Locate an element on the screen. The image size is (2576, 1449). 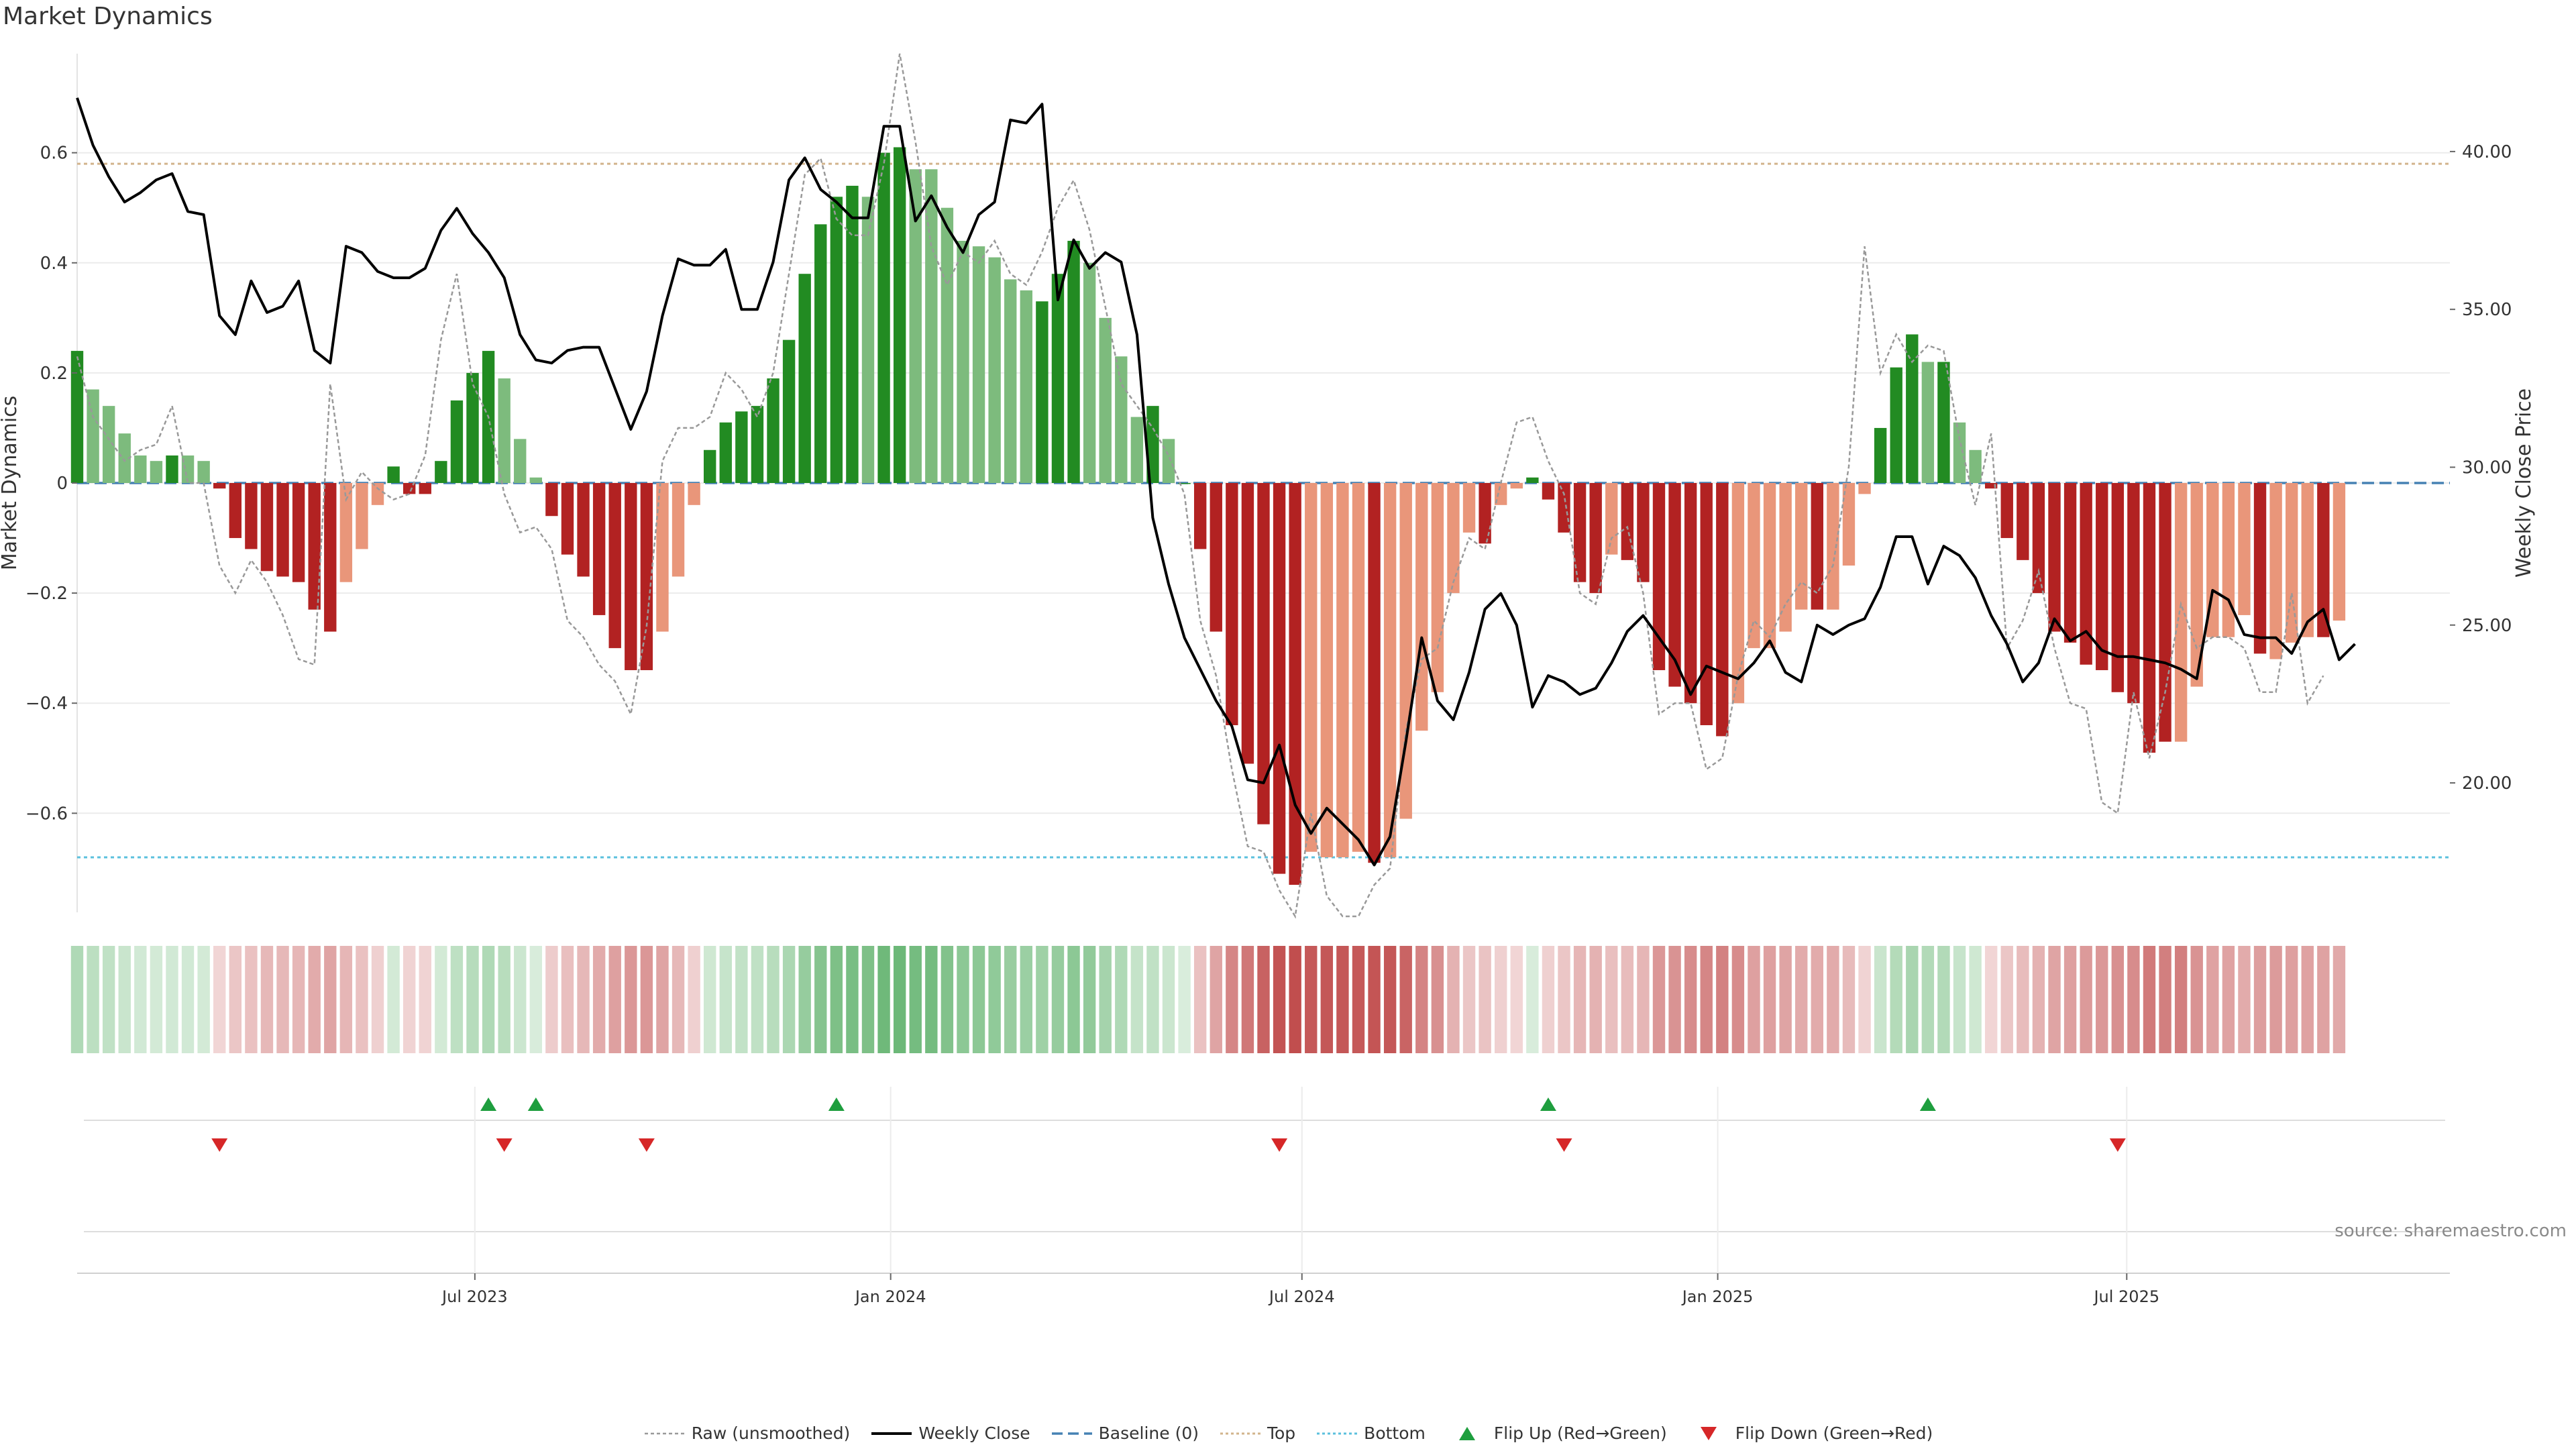
legend-item-flip-down: Flip Down (Green→Red) is located at coordinates (1810, 1433).